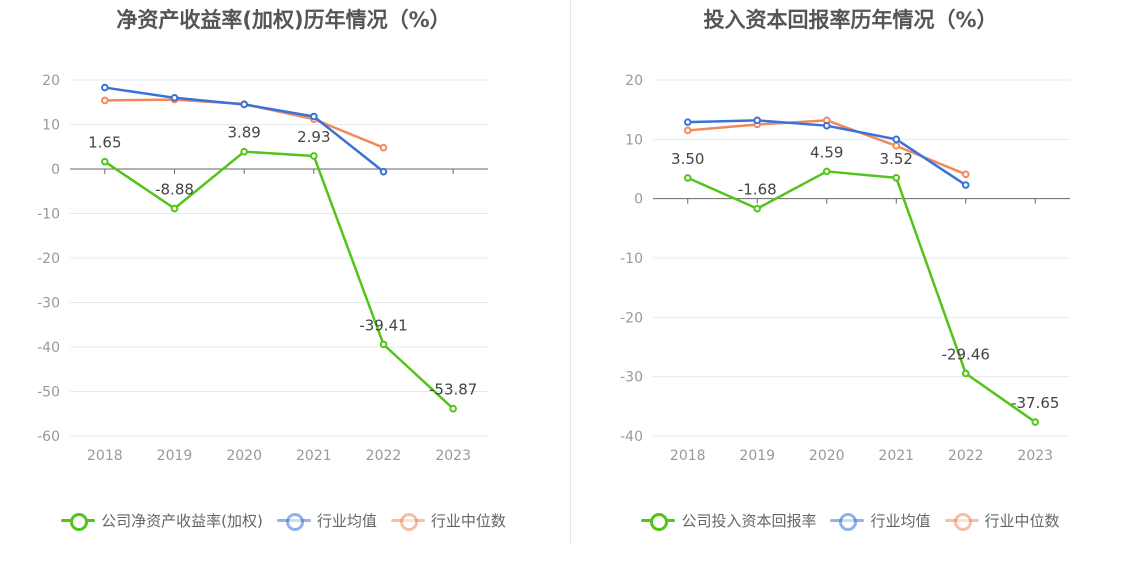 This screenshot has width=1134, height=582. Describe the element at coordinates (966, 354) in the screenshot. I see `data-label: -29.46` at that location.